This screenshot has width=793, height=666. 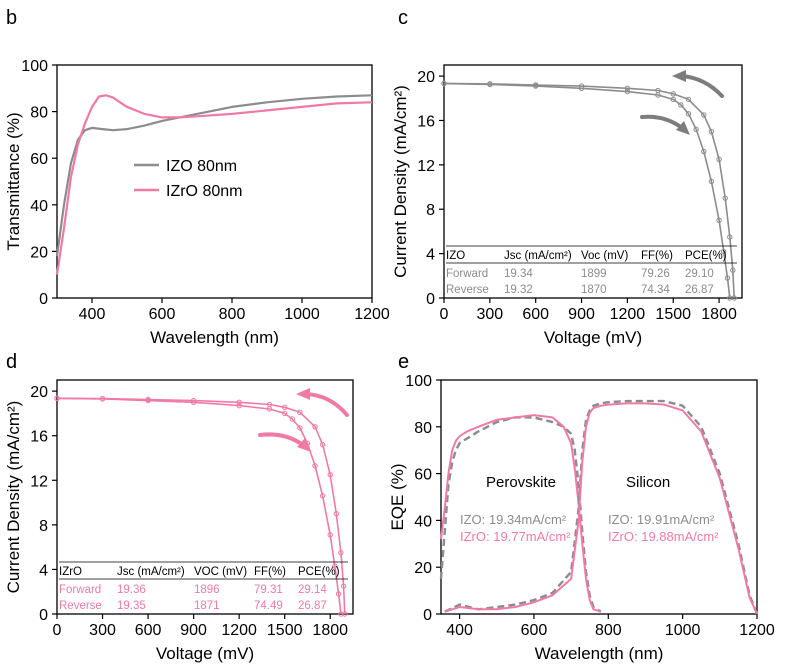 I want to click on table-header-cell: Voc (mV), so click(x=604, y=256).